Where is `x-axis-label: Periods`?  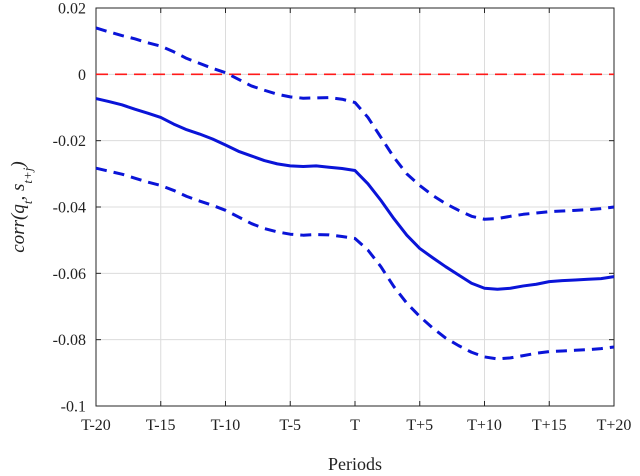 x-axis-label: Periods is located at coordinates (355, 464).